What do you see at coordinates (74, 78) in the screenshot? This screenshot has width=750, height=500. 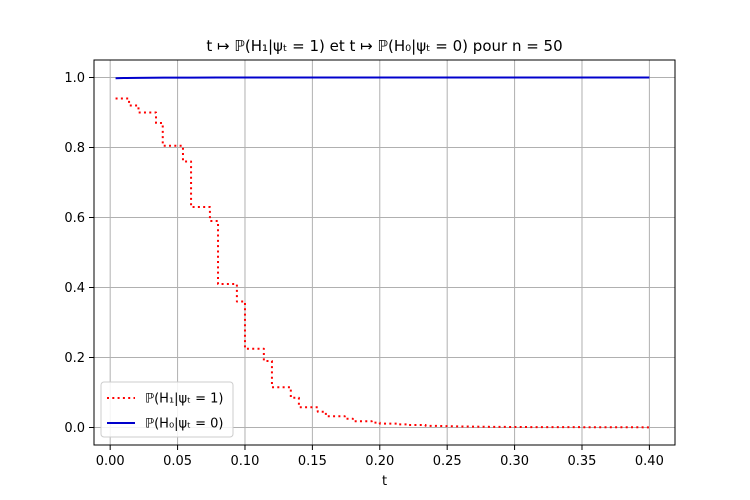 I see `y-tick-label: 1.0` at bounding box center [74, 78].